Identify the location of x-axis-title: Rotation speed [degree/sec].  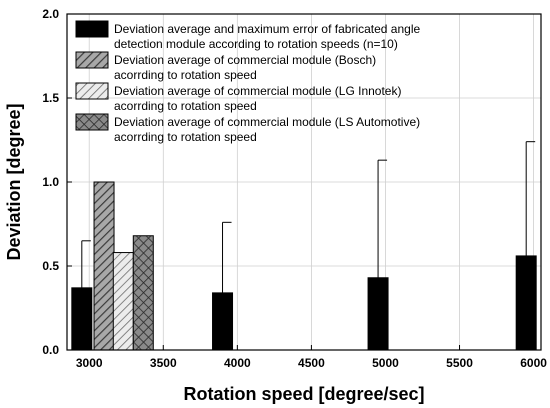
(303, 394).